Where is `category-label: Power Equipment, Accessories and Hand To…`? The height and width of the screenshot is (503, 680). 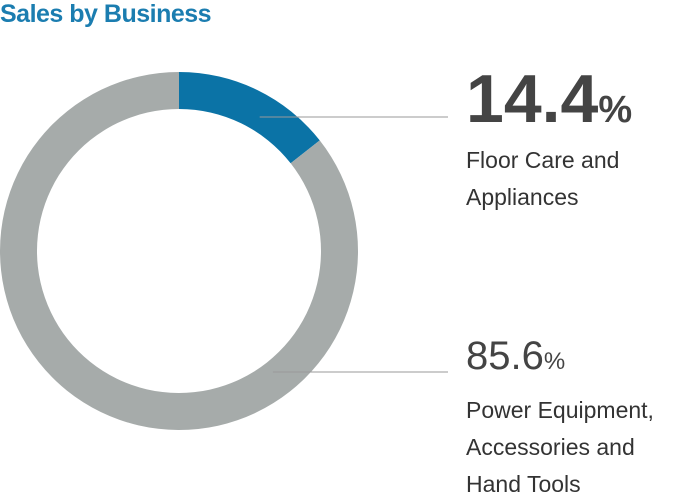
category-label: Power Equipment, Accessories and Hand To… is located at coordinates (560, 447).